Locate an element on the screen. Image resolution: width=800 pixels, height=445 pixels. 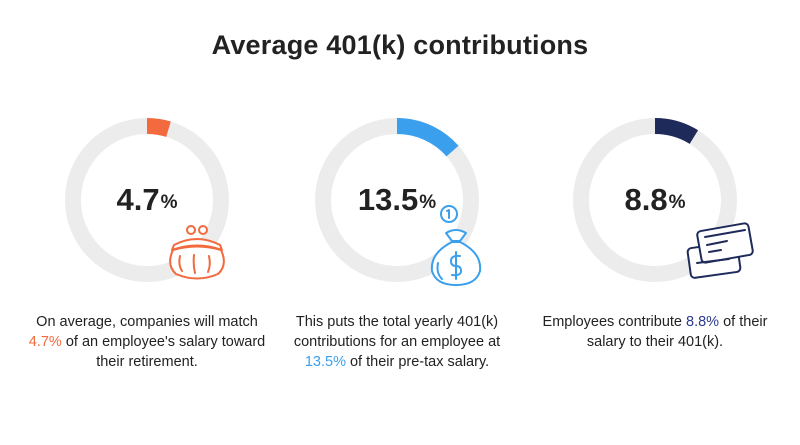
caption-highlight: 13.5% is located at coordinates (325, 362).